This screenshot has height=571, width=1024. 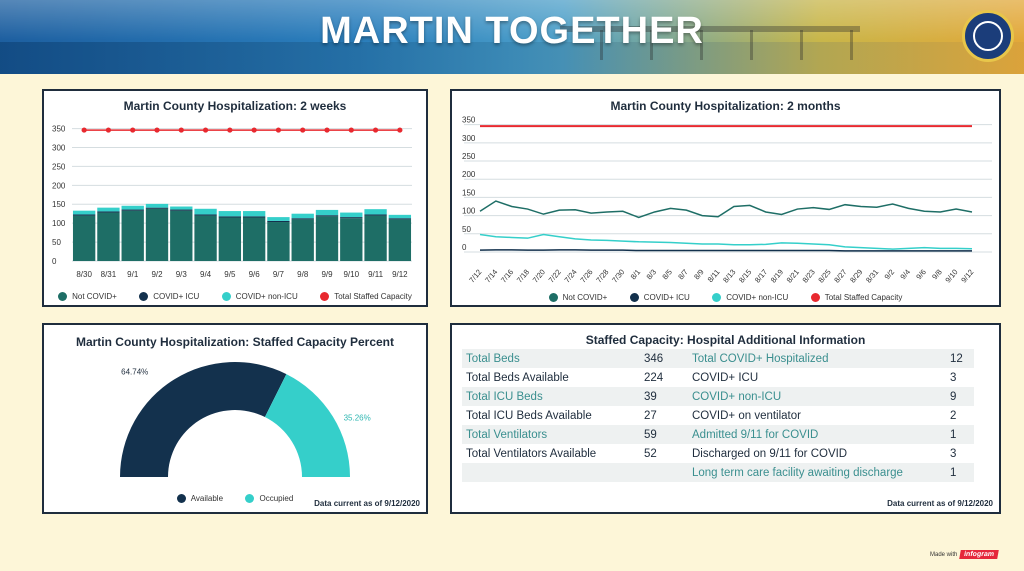 I want to click on info-value, so click(x=664, y=472).